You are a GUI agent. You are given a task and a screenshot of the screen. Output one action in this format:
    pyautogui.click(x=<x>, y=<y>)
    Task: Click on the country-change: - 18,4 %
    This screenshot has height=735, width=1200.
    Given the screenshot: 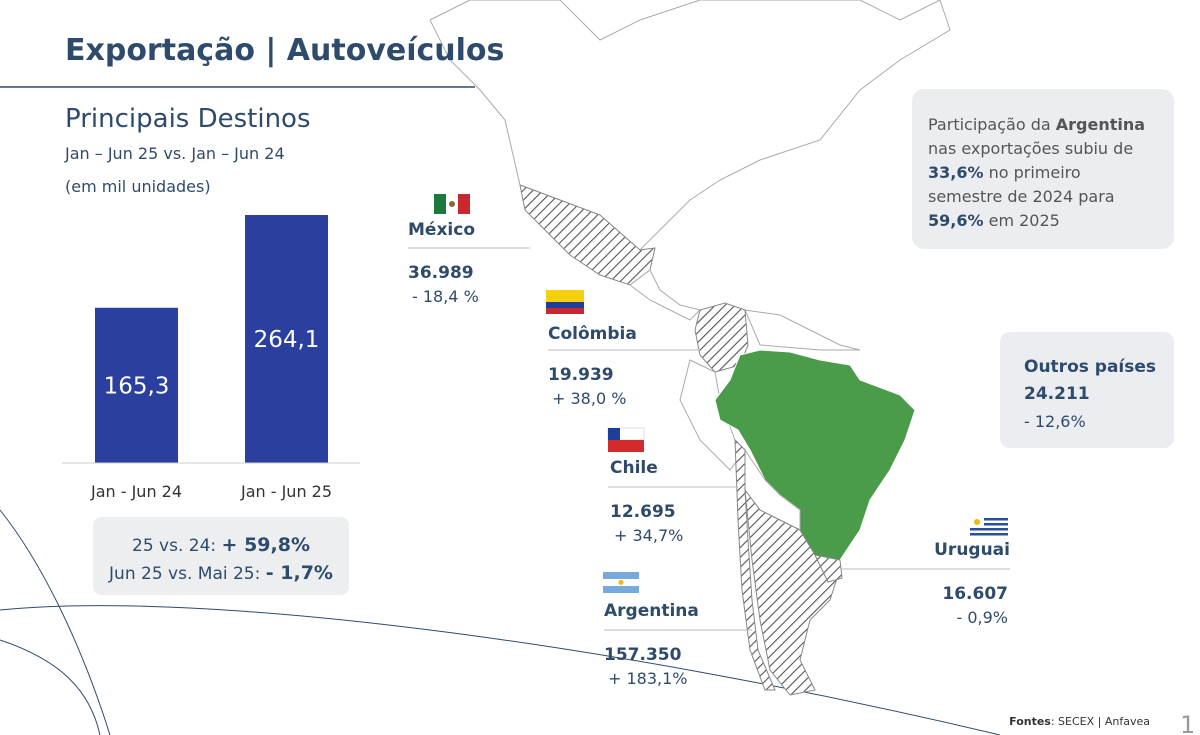 What is the action you would take?
    pyautogui.click(x=445, y=296)
    